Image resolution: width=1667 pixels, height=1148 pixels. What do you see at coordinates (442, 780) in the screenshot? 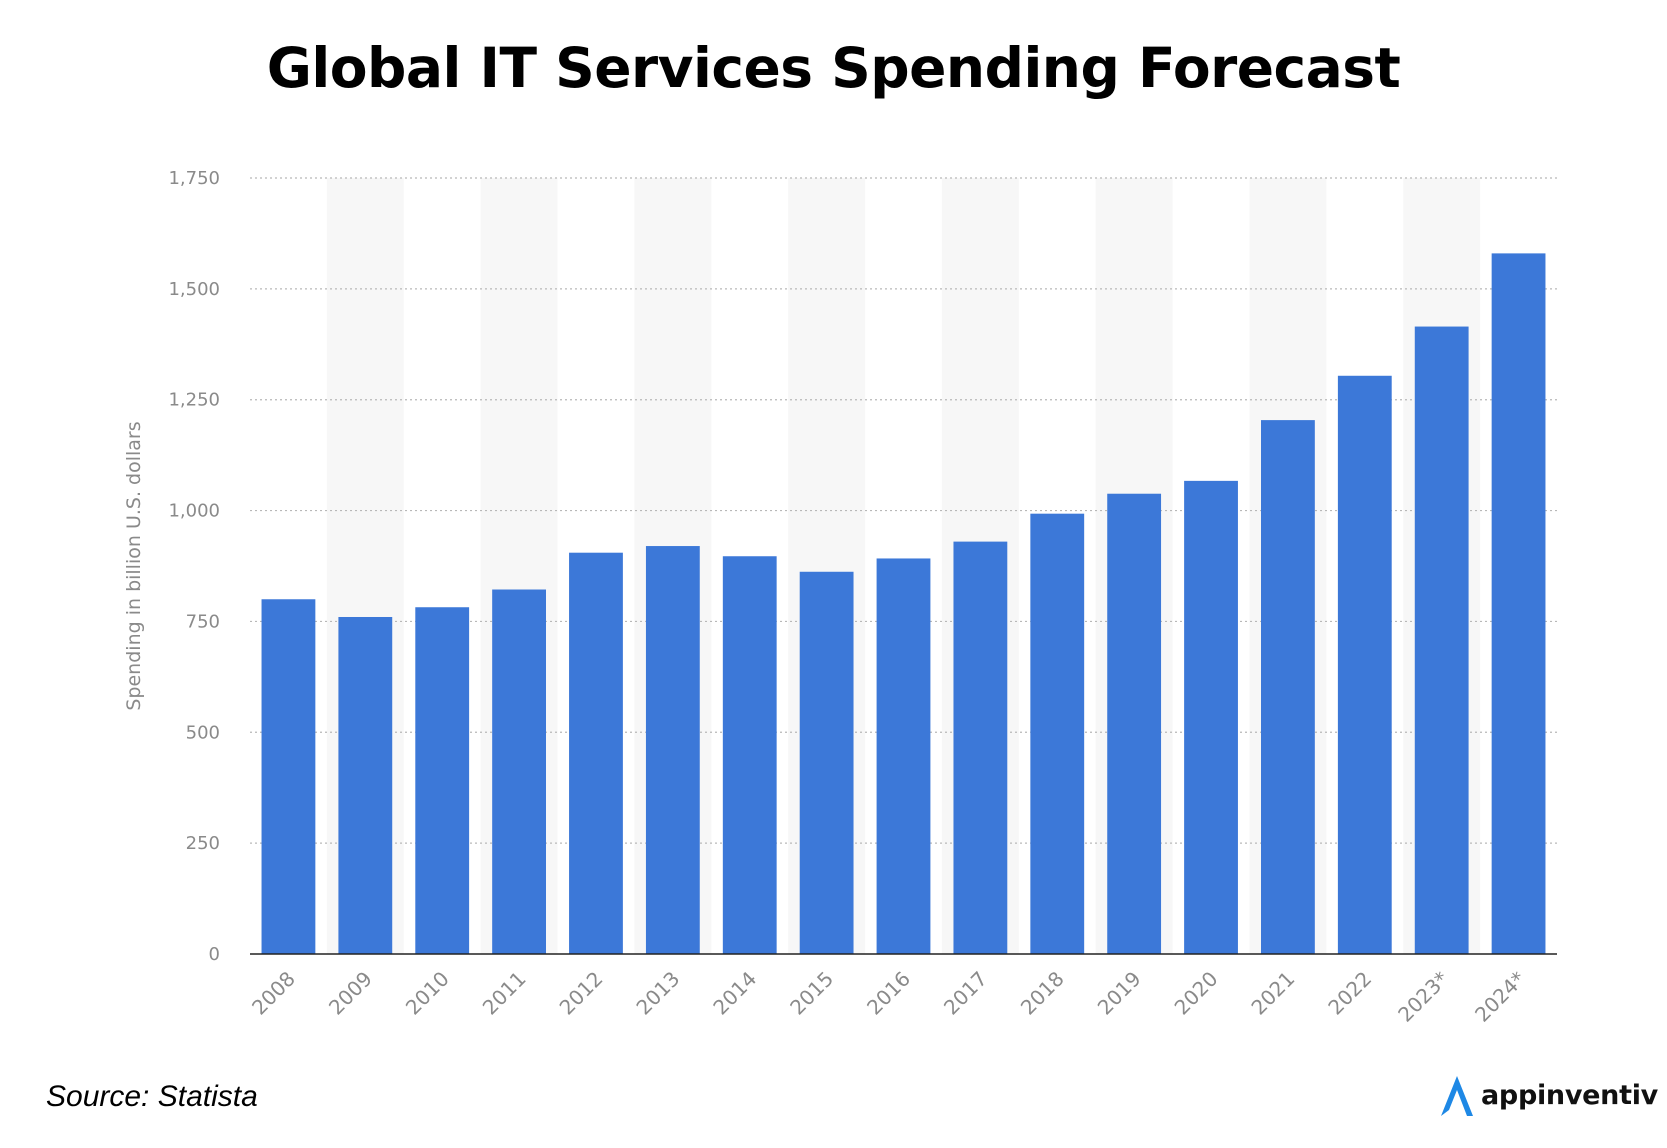
I see `bar-2010` at bounding box center [442, 780].